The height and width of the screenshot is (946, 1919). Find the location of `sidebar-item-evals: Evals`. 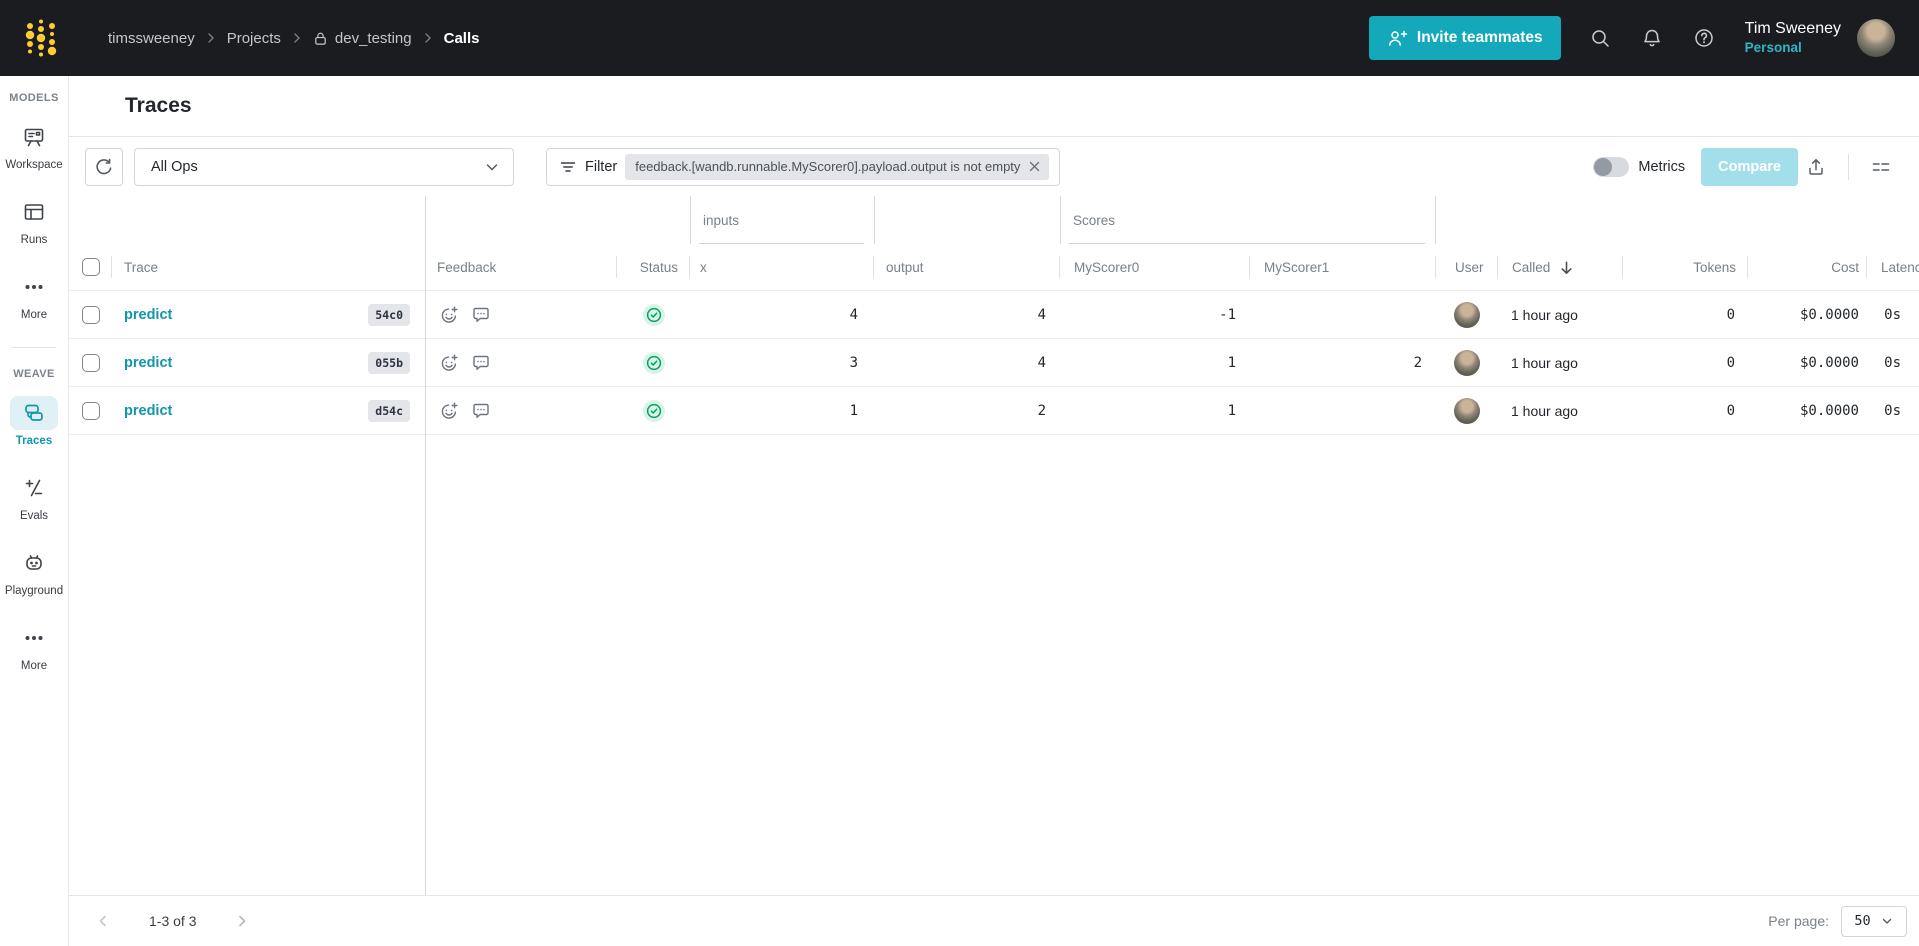

sidebar-item-evals: Evals is located at coordinates (34, 496).